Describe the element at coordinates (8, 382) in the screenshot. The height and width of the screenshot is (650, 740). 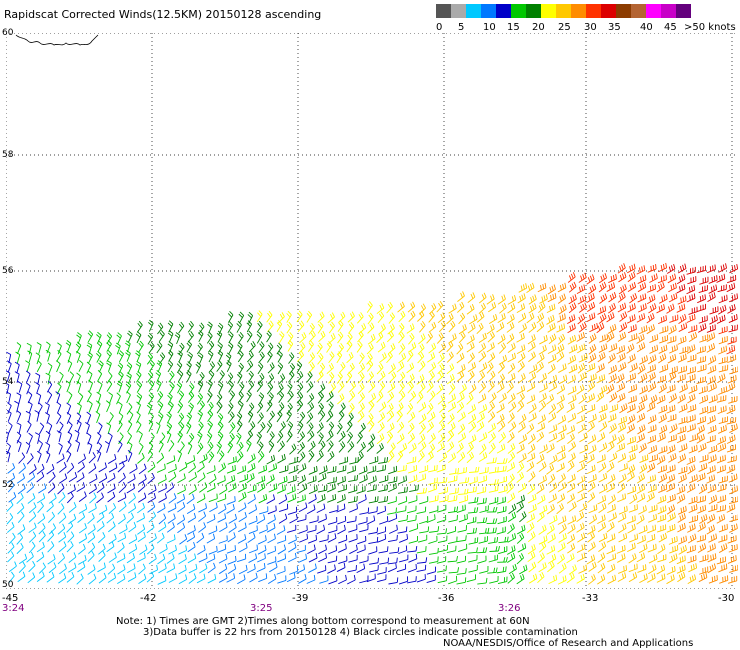
I see `latitude-label: 54` at that location.